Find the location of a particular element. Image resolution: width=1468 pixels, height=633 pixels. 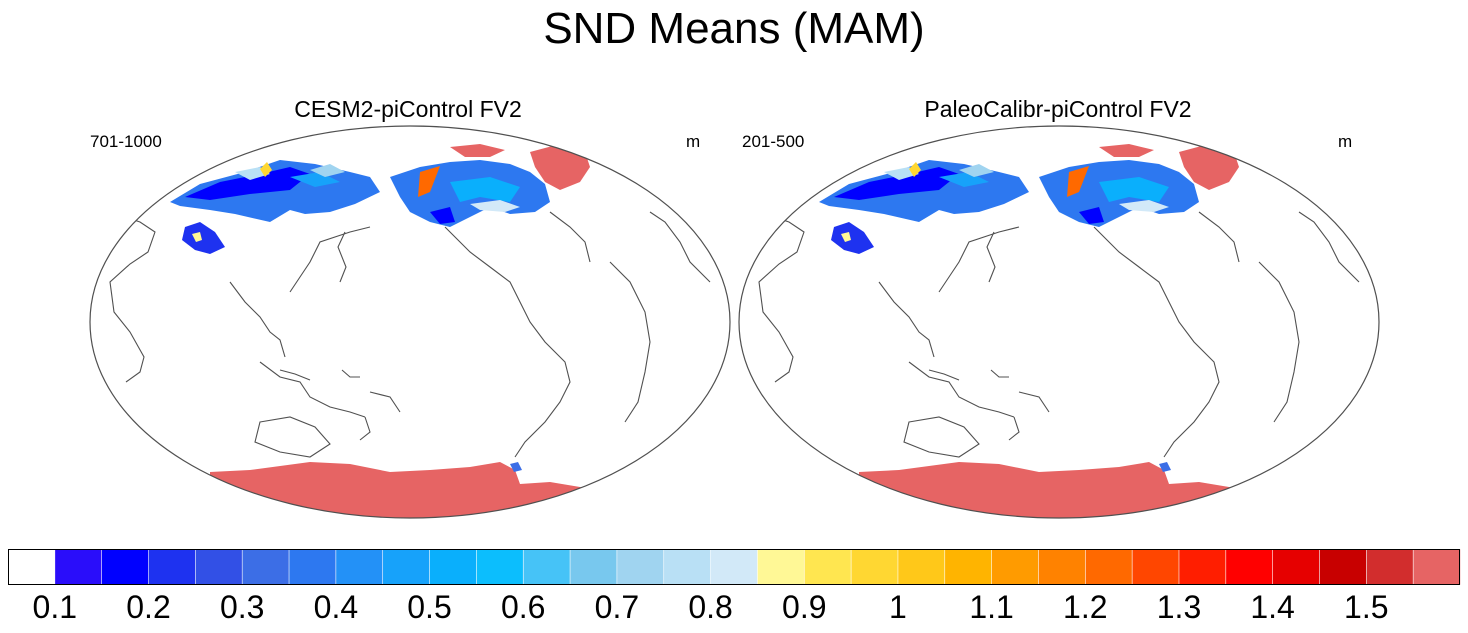

colorbar-label: 1.5 is located at coordinates (1366, 607).